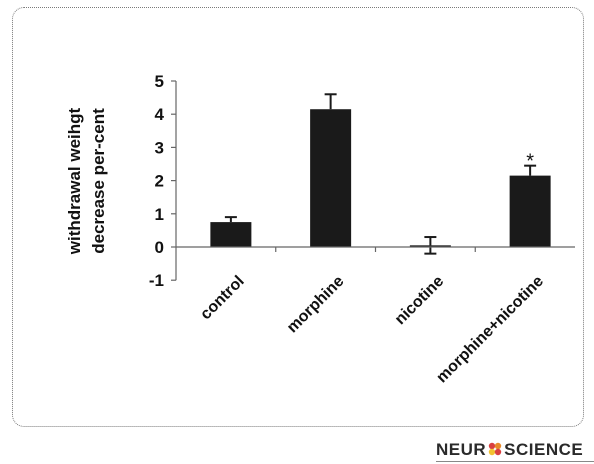  What do you see at coordinates (159, 214) in the screenshot?
I see `y-tick-label: 1` at bounding box center [159, 214].